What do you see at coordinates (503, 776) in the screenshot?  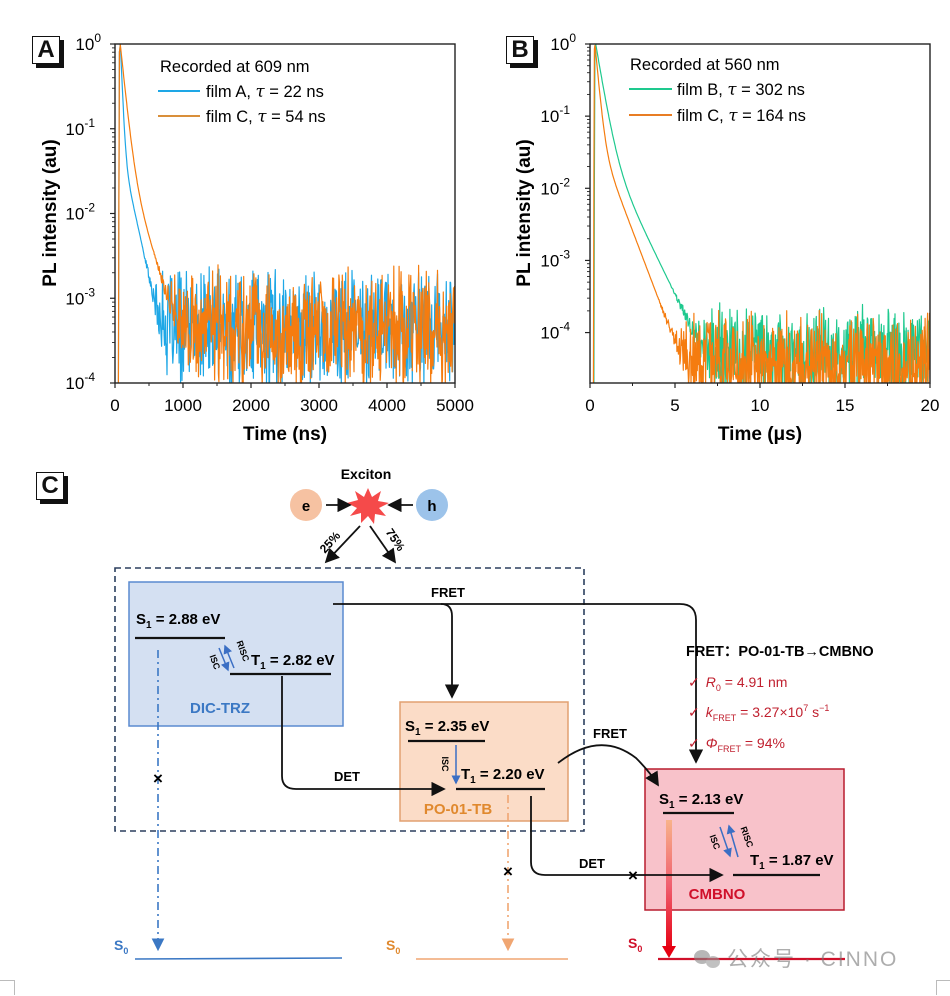 I see `po-01-tb-t1-label: T1 = 2.20 eV` at bounding box center [503, 776].